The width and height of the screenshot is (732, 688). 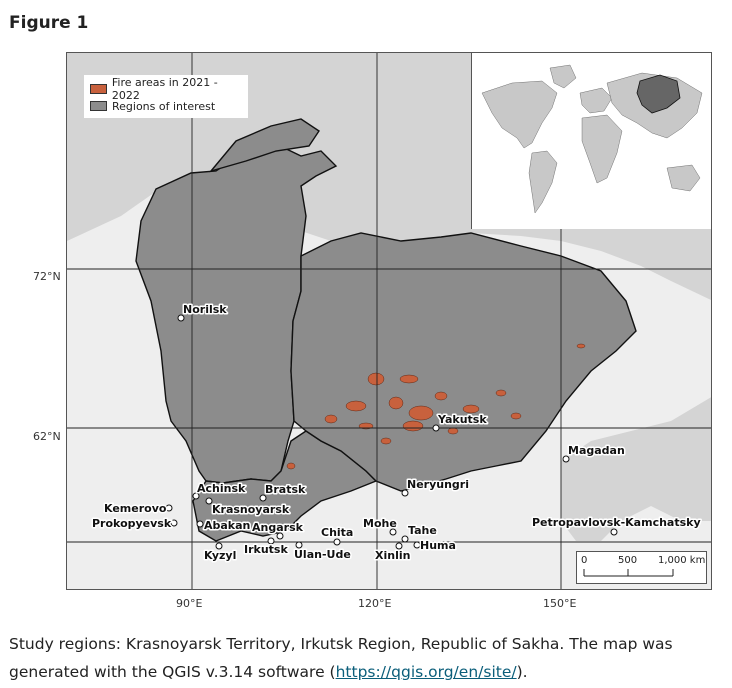 I want to click on inset-world-map, so click(x=591, y=141).